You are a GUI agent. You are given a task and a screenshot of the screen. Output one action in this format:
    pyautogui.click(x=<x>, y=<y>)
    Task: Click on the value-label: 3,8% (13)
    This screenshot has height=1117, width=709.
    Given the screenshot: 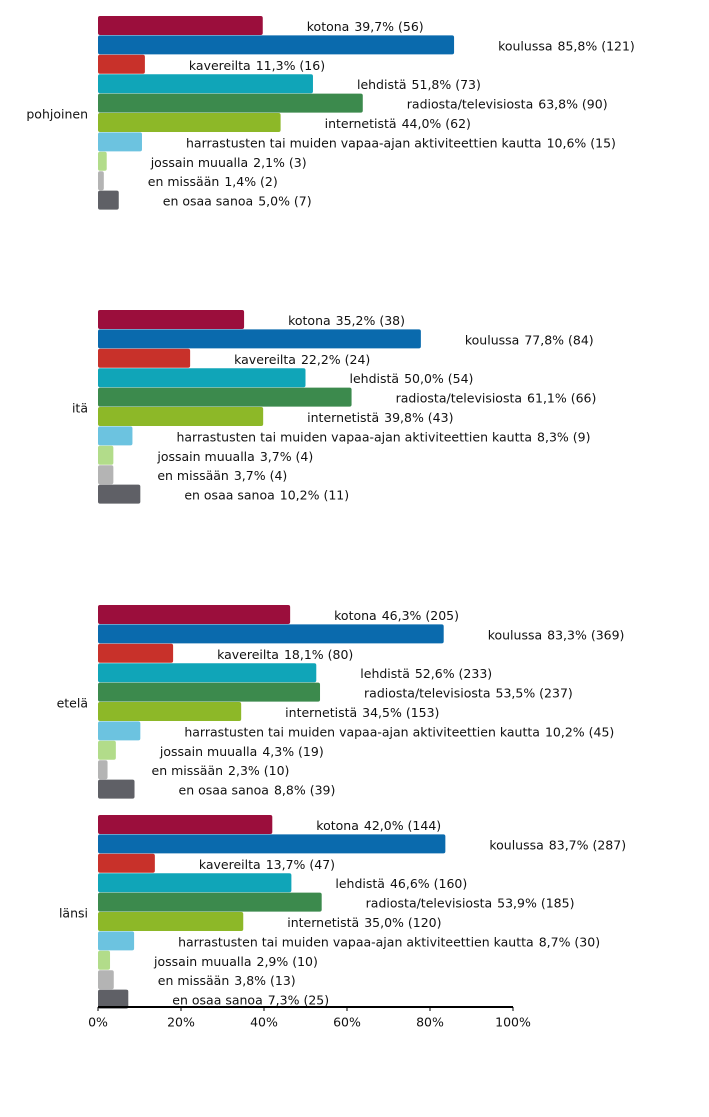 What is the action you would take?
    pyautogui.click(x=264, y=980)
    